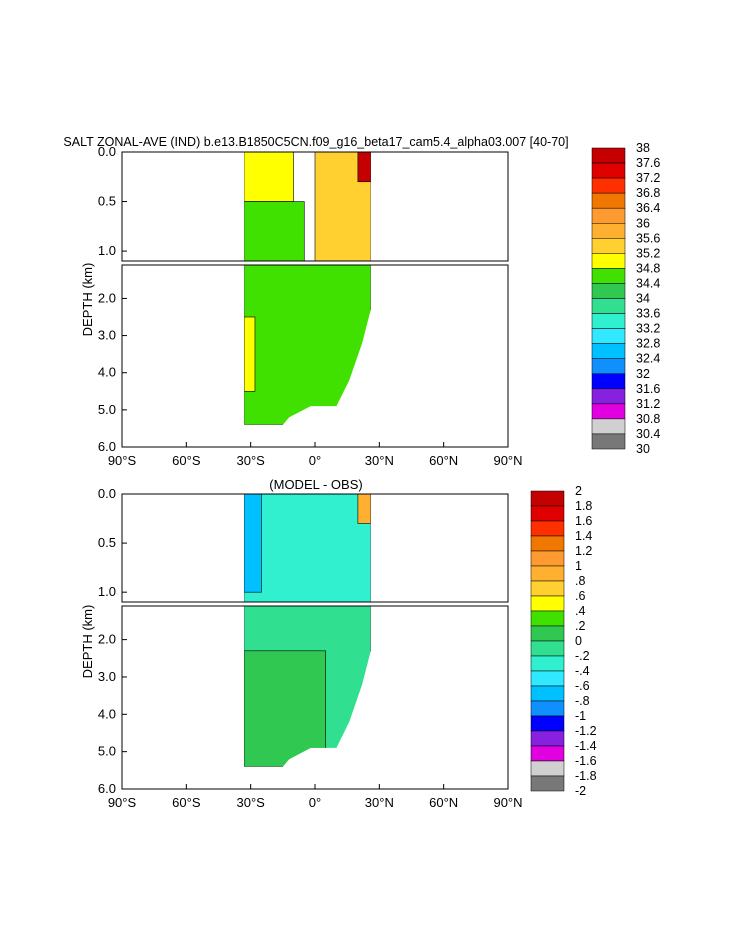 The height and width of the screenshot is (945, 733). What do you see at coordinates (250, 802) in the screenshot?
I see `x-tick-label: 30°S` at bounding box center [250, 802].